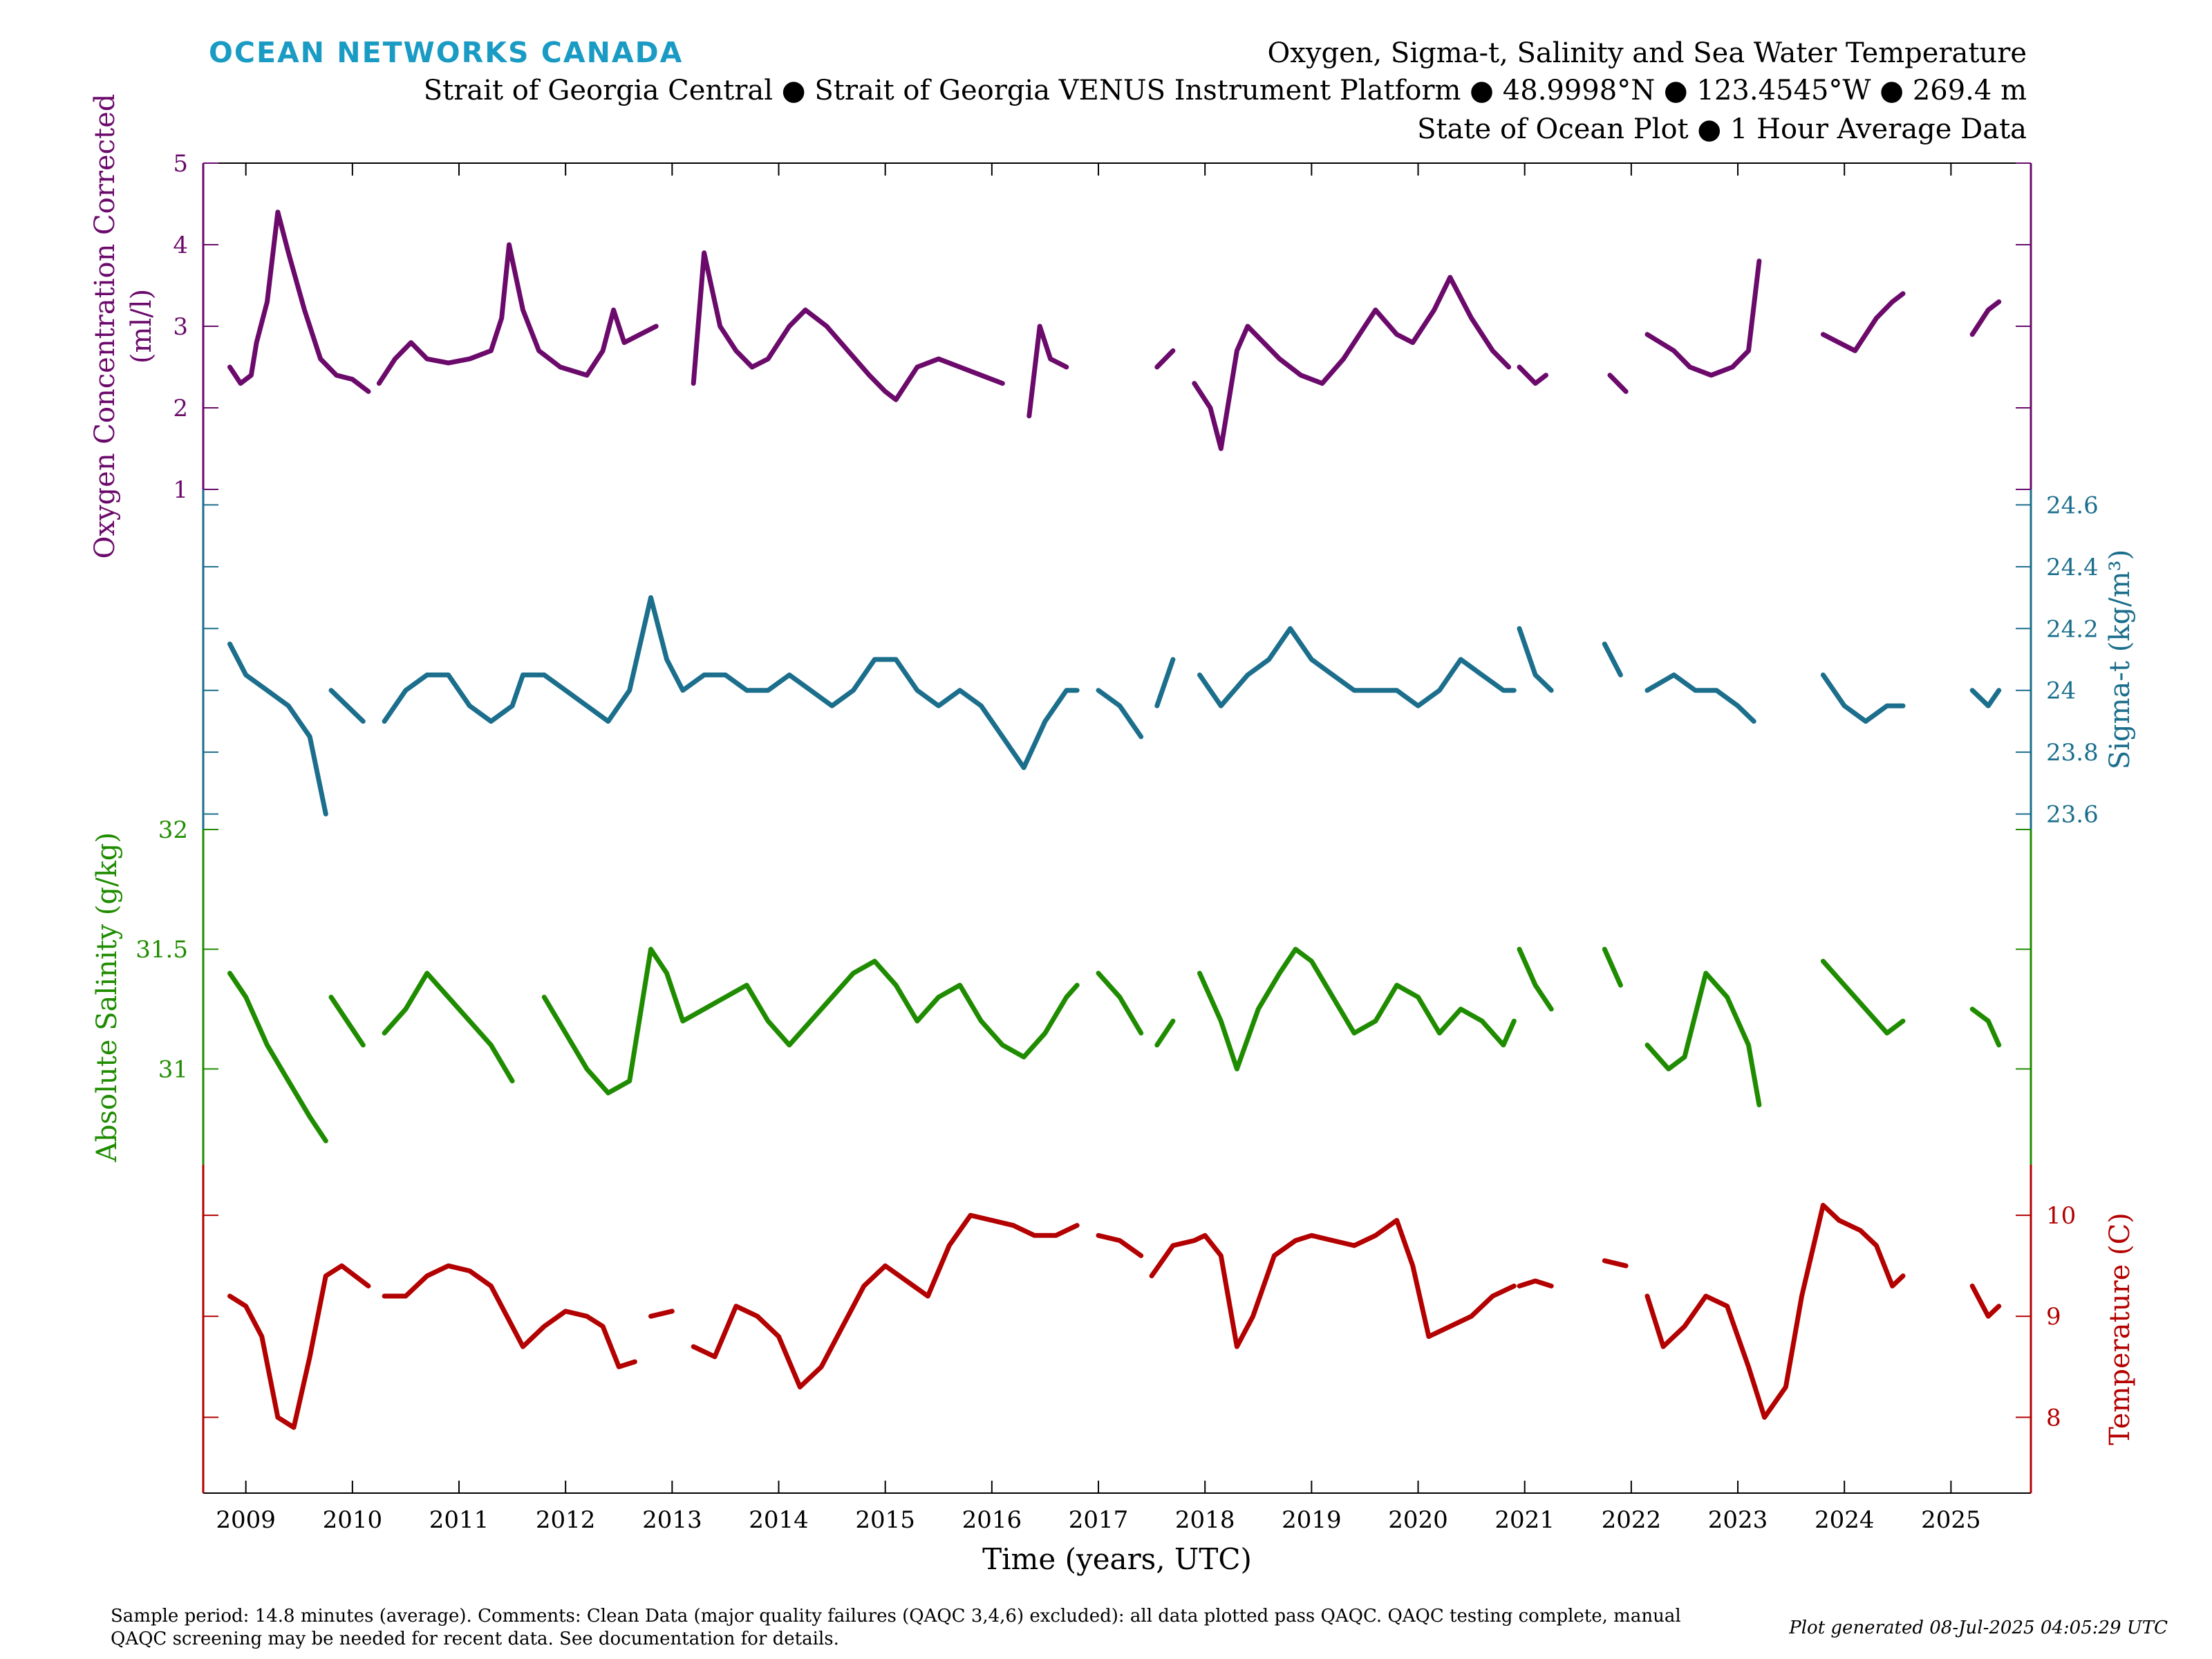  I want to click on brand-logo-text: OCEAN NETWORKS CANADA, so click(446, 53).